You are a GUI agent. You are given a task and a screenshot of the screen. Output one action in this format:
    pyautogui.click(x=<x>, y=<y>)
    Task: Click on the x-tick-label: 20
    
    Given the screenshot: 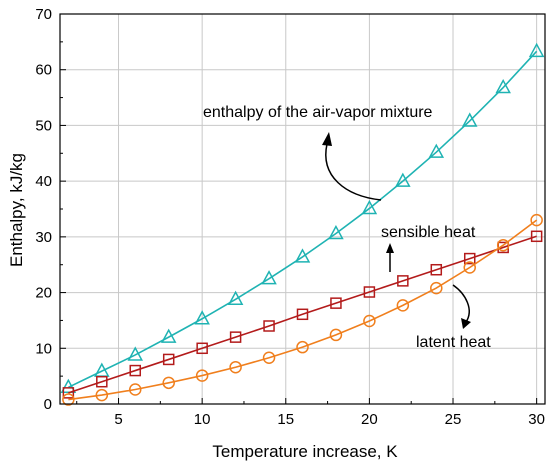 What is the action you would take?
    pyautogui.click(x=369, y=419)
    